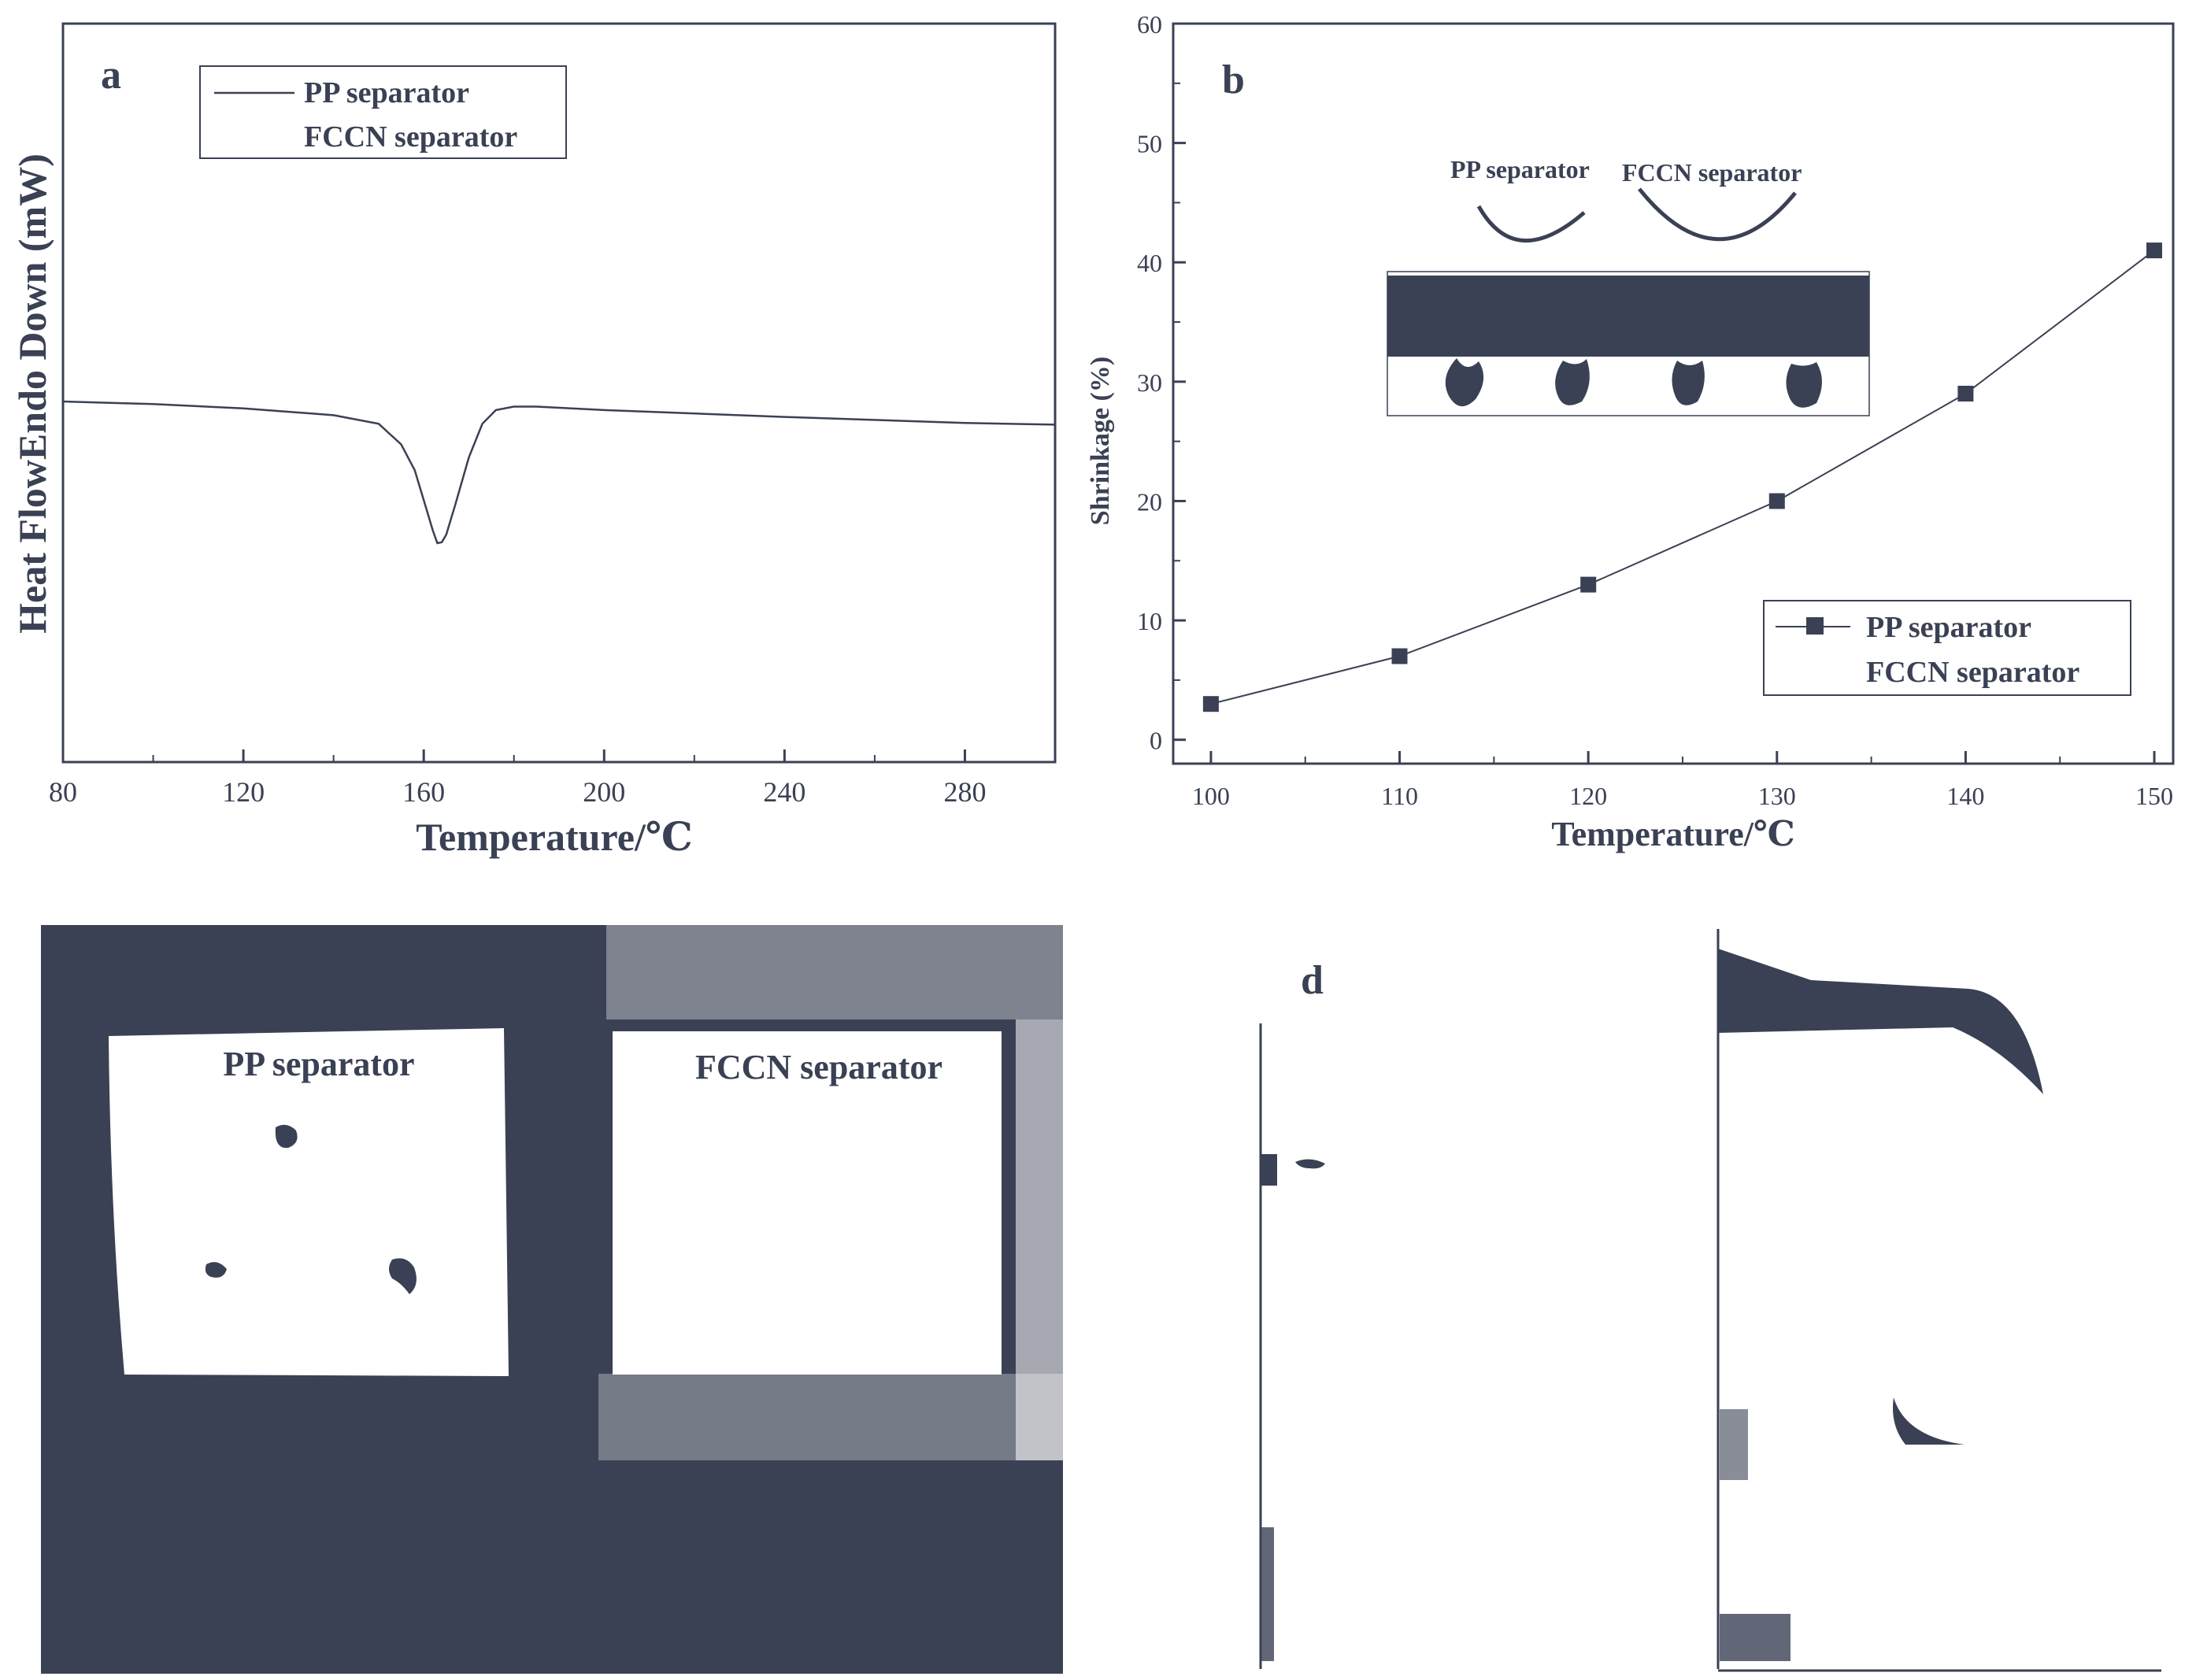 Image resolution: width=2196 pixels, height=1680 pixels. I want to click on panel-d-fragment, so click(1929, 1421).